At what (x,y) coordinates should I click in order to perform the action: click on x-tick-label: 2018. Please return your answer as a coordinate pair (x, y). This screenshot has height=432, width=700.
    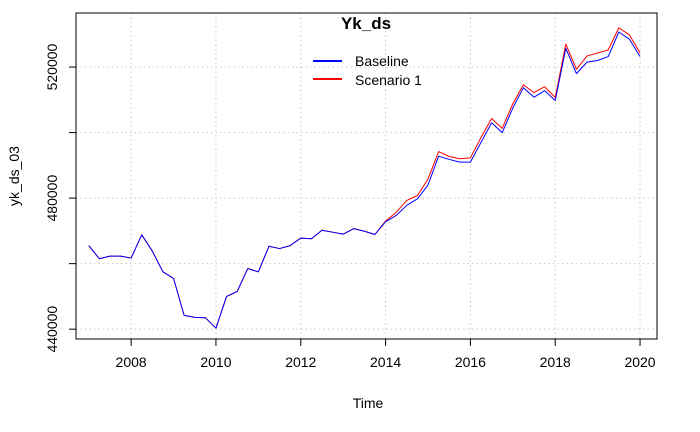
    Looking at the image, I should click on (555, 362).